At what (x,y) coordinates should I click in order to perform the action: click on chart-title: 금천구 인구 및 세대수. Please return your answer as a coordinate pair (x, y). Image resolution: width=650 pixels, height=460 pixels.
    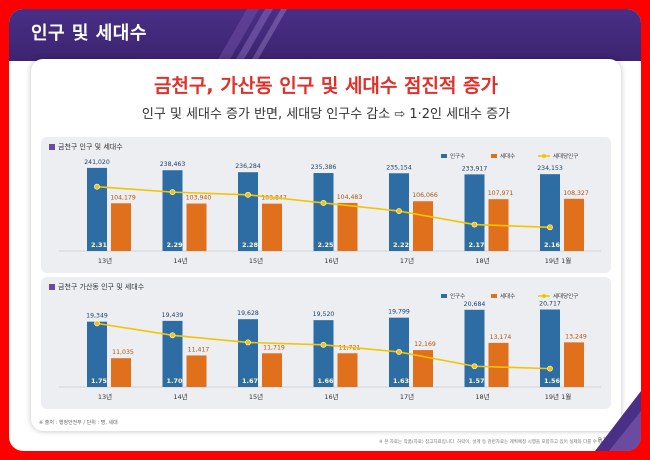
    Looking at the image, I should click on (90, 147).